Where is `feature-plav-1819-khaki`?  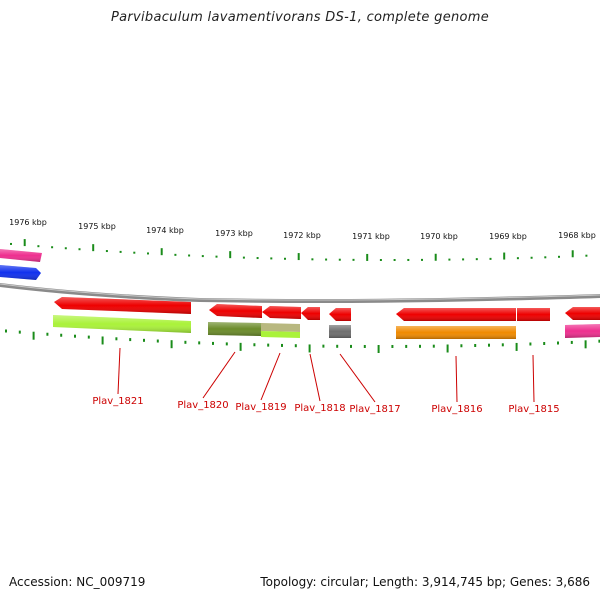 feature-plav-1819-khaki is located at coordinates (280, 330).